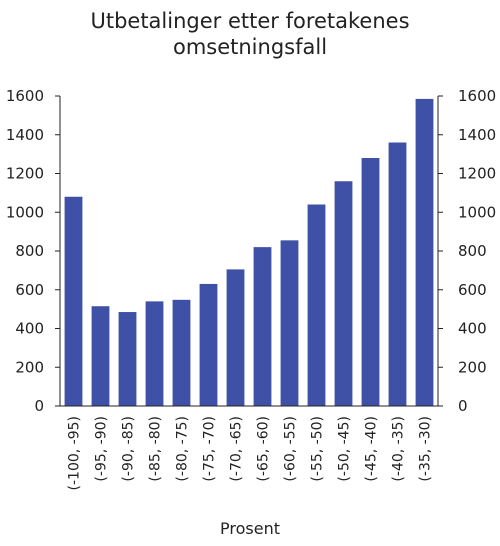 The height and width of the screenshot is (546, 500). I want to click on right-y-axis: 0 200 400 600 800 1000 1200 1400 1600, so click(467, 251).